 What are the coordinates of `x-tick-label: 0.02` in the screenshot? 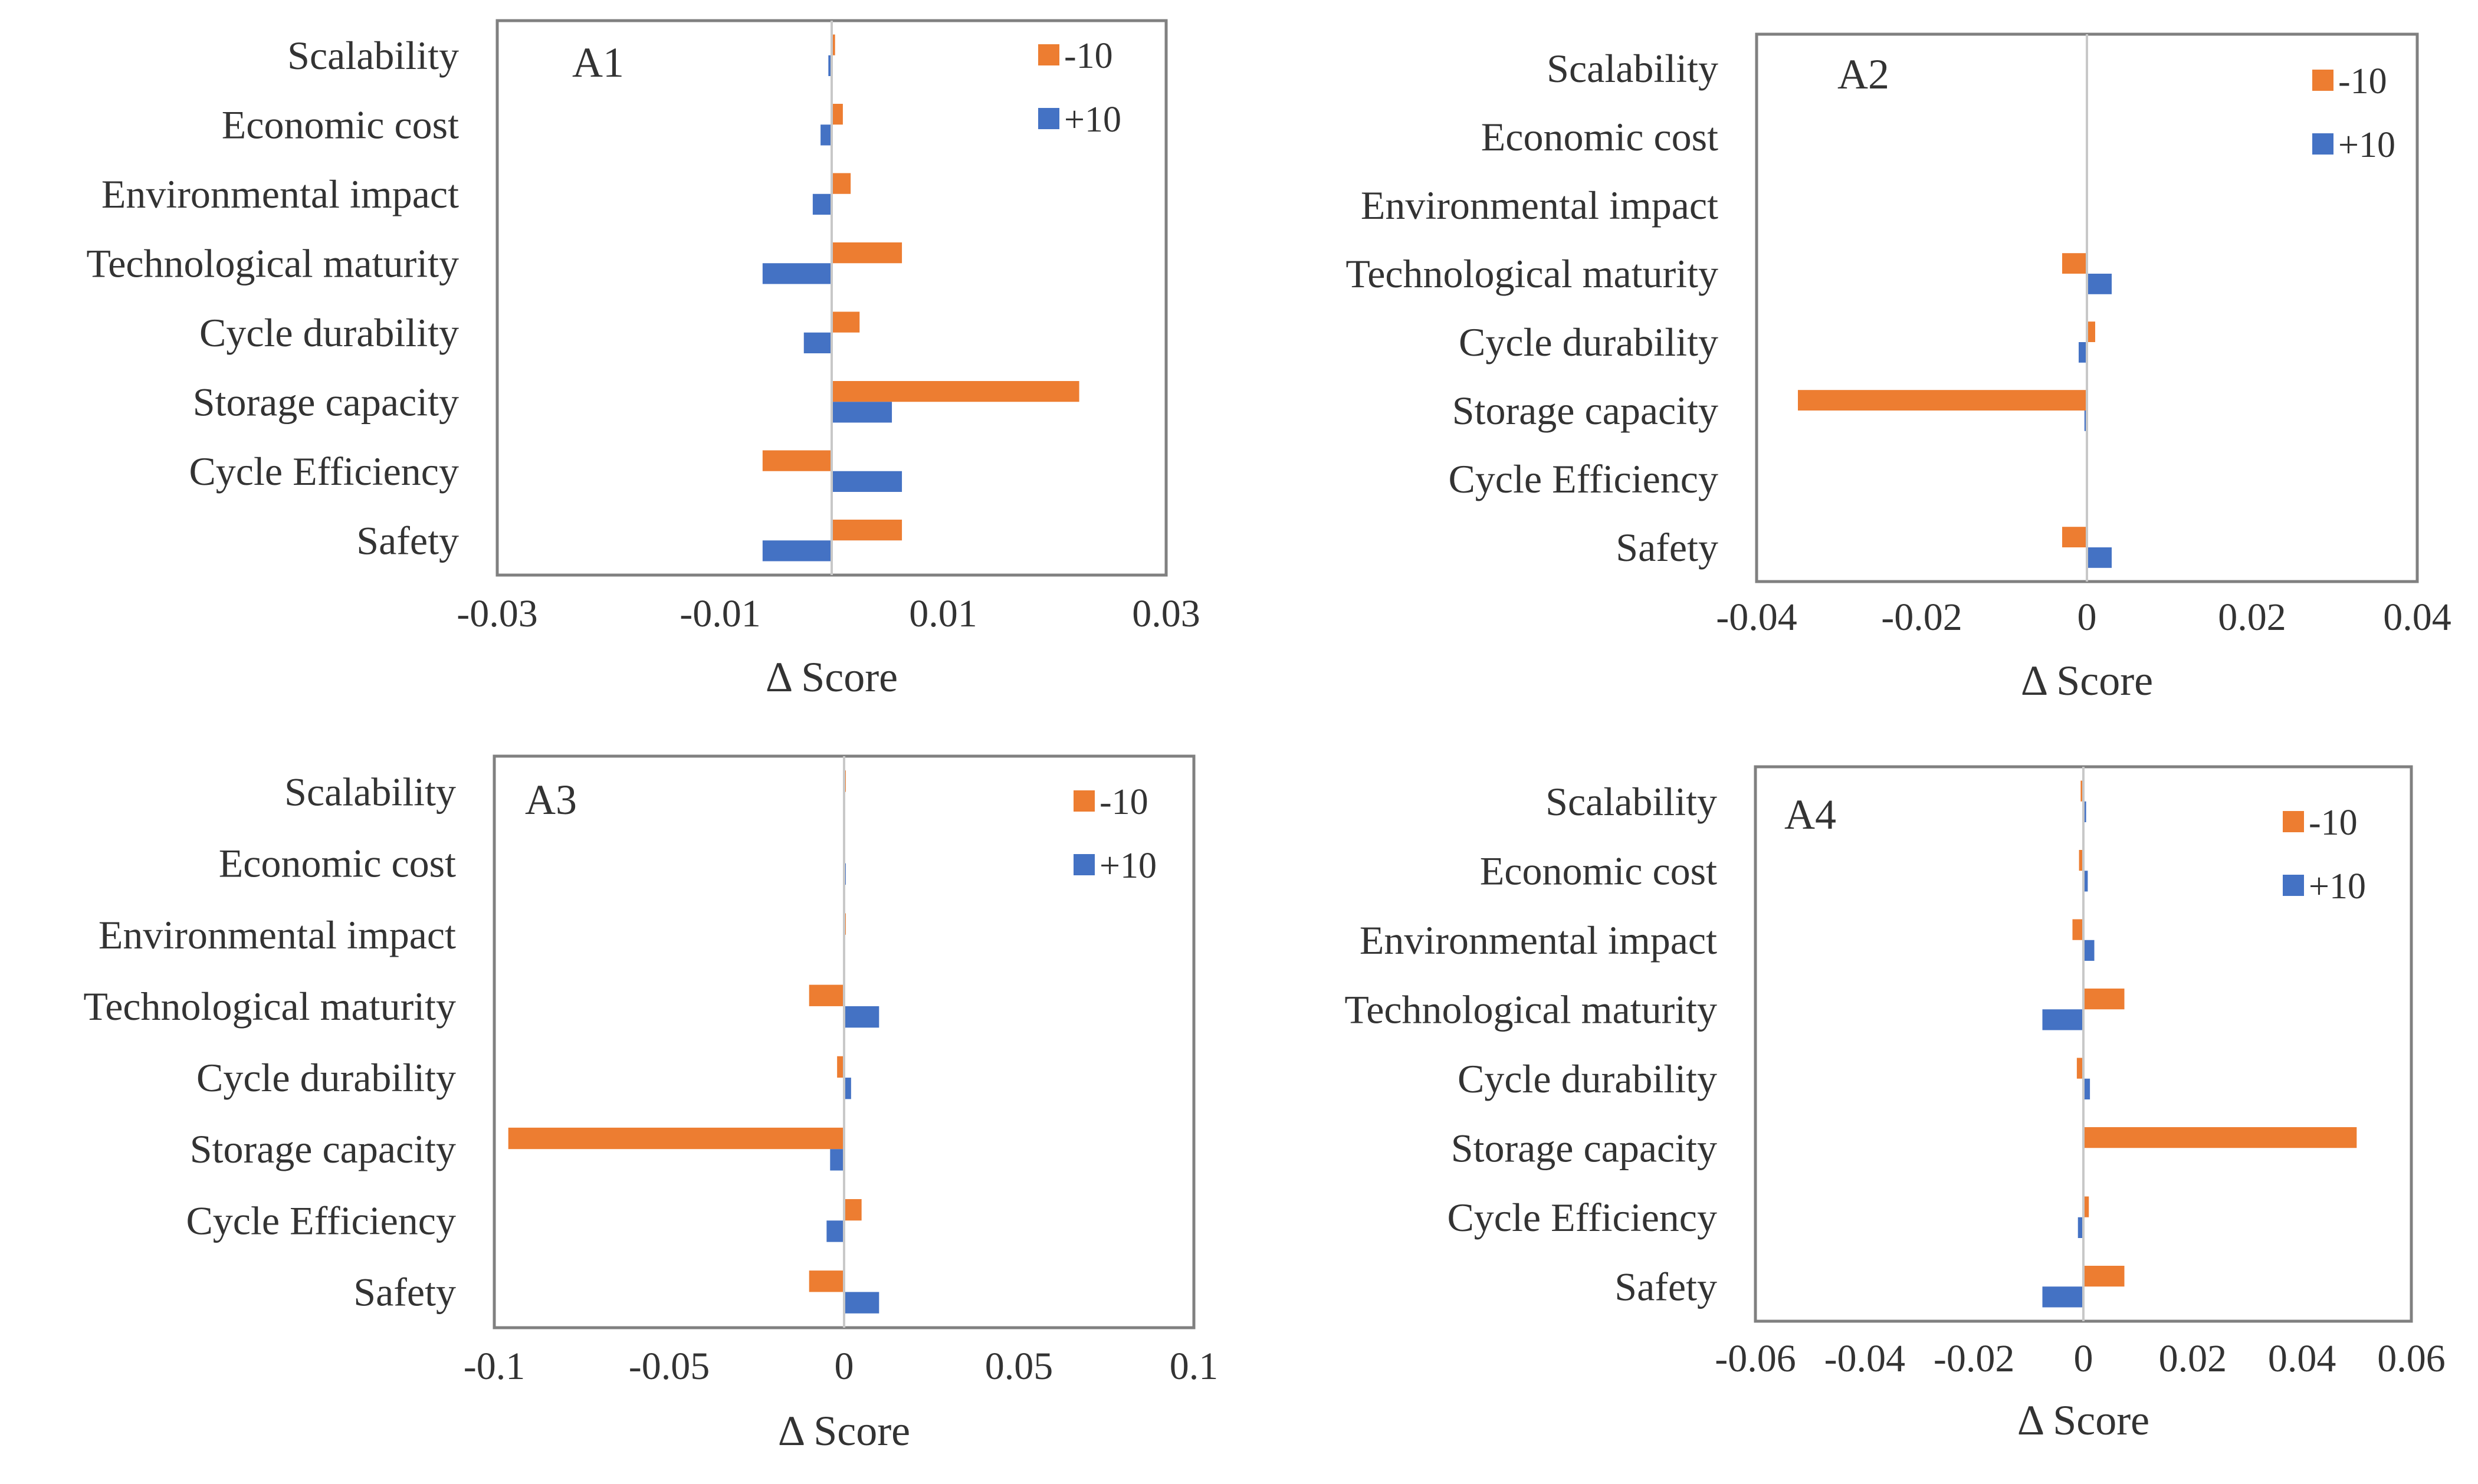 It's located at (2193, 1358).